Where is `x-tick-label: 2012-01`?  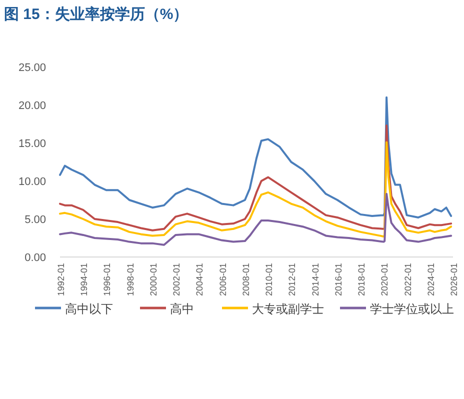 x-tick-label: 2012-01 is located at coordinates (292, 279).